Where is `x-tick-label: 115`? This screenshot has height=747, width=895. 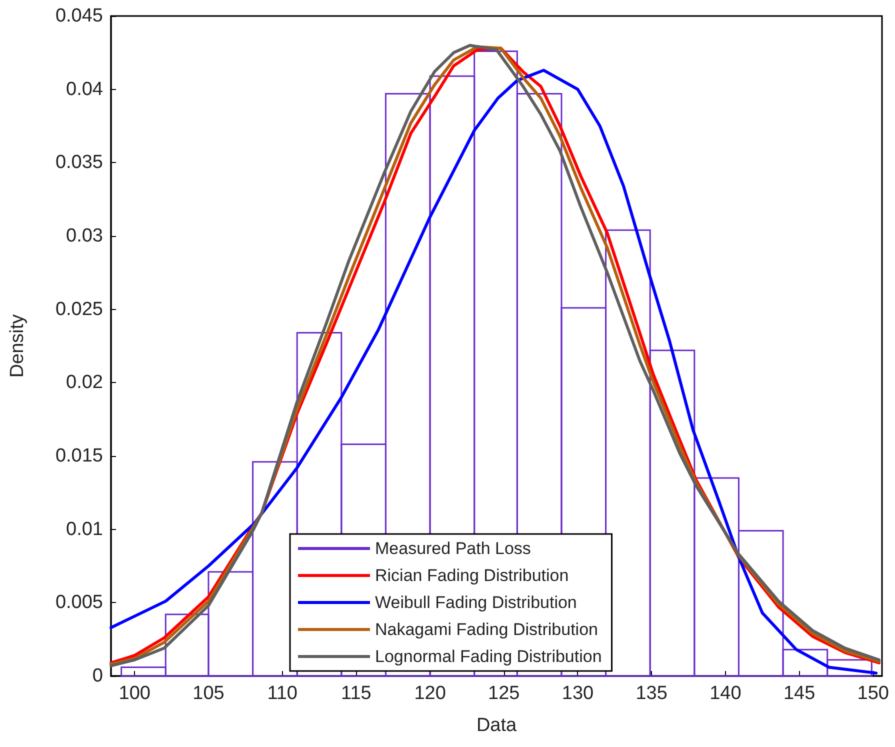
x-tick-label: 115 is located at coordinates (356, 693).